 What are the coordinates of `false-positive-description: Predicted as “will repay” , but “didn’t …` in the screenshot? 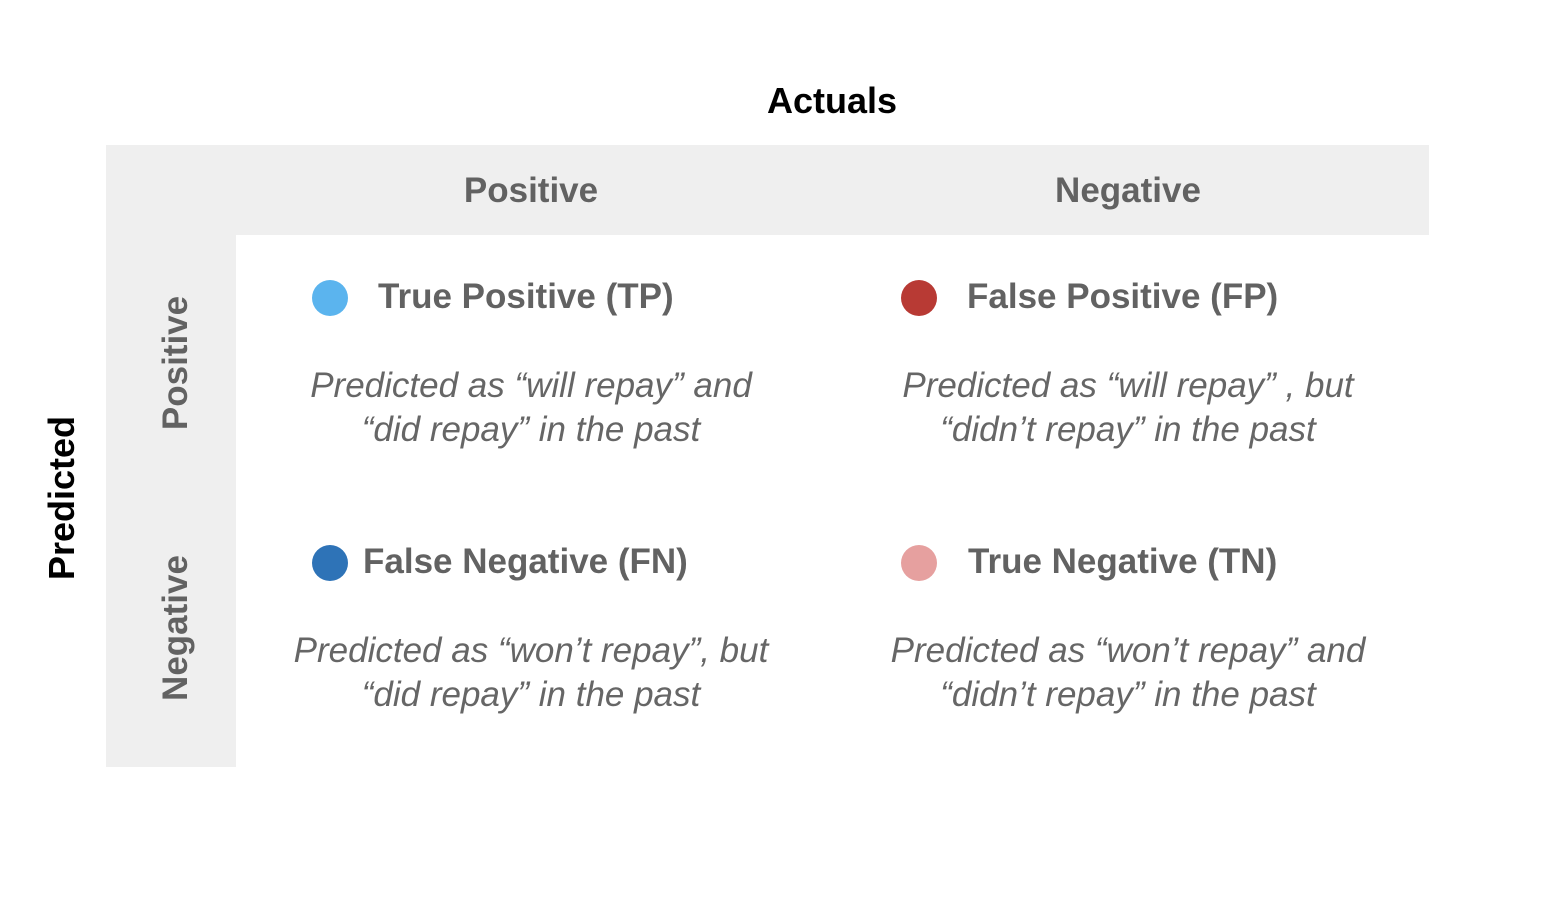 It's located at (1128, 408).